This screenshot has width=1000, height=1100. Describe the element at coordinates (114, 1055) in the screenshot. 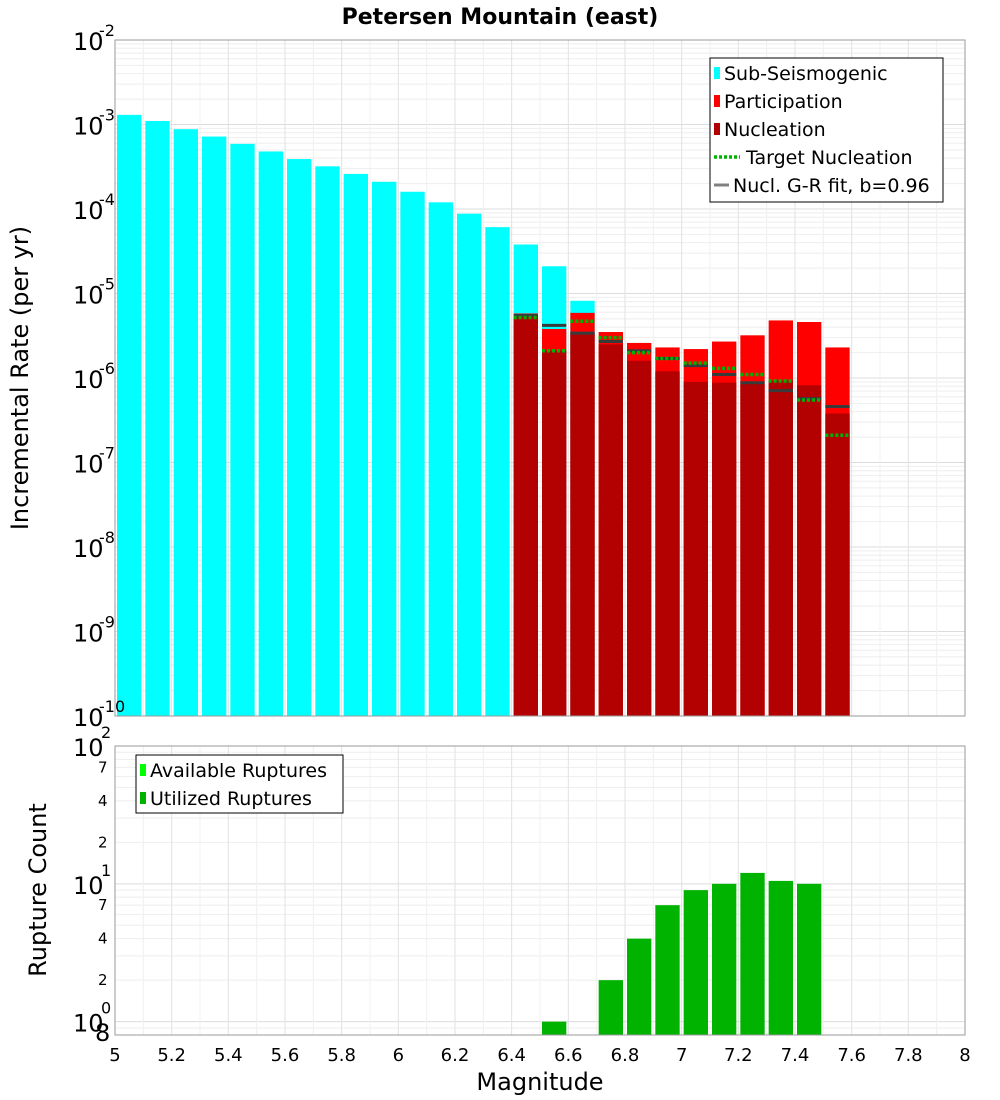

I see `x-tick-label: 5` at that location.